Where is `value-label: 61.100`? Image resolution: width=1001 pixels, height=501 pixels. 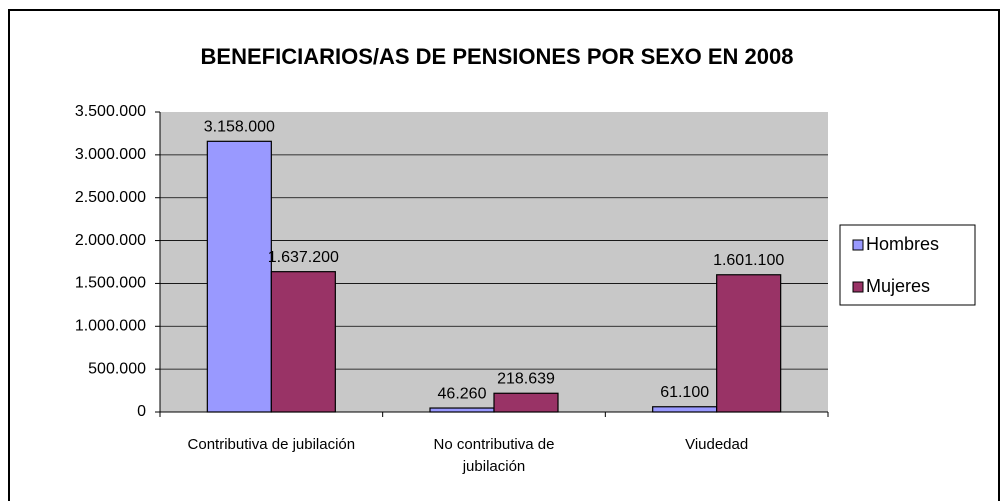 value-label: 61.100 is located at coordinates (684, 392).